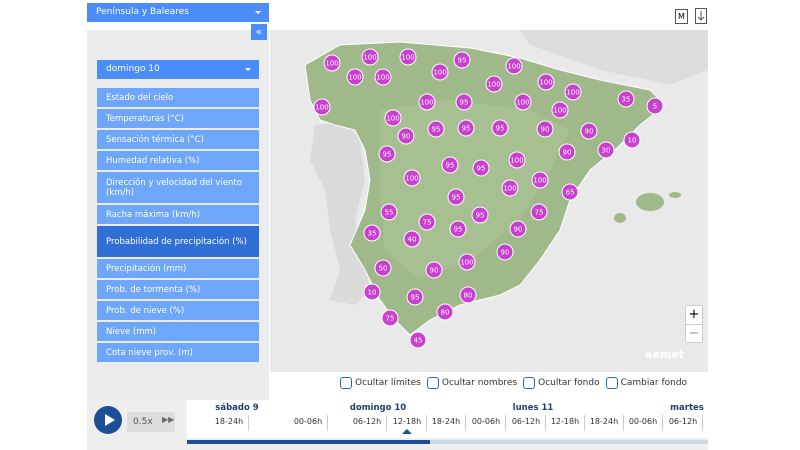 This screenshot has width=800, height=450. What do you see at coordinates (681, 16) in the screenshot?
I see `m-icon: M` at bounding box center [681, 16].